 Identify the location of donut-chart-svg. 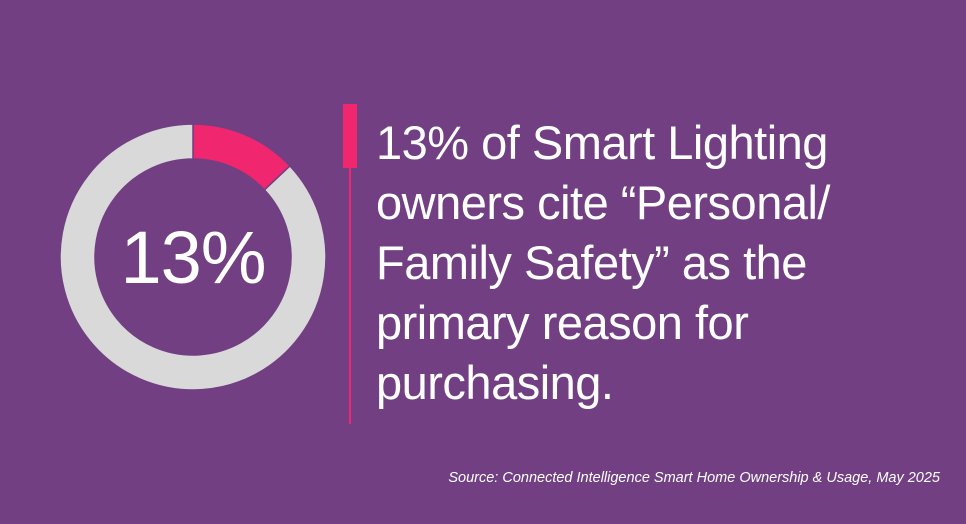
(193, 257).